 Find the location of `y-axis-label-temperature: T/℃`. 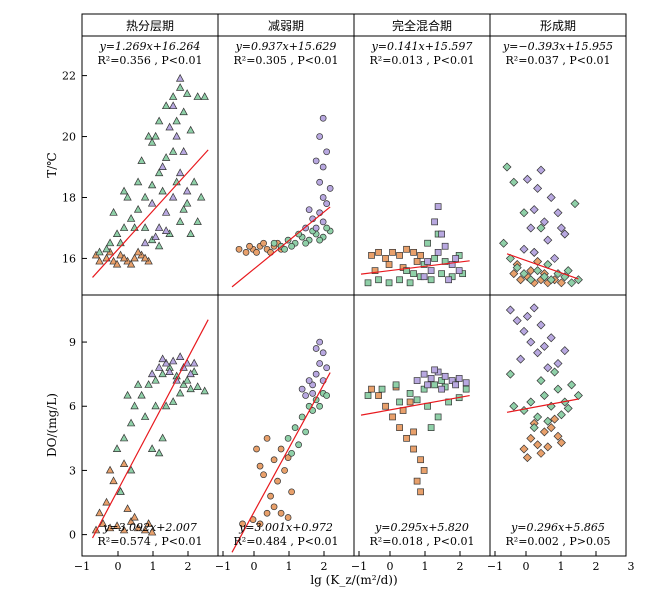

y-axis-label-temperature: T/℃ is located at coordinates (52, 164).